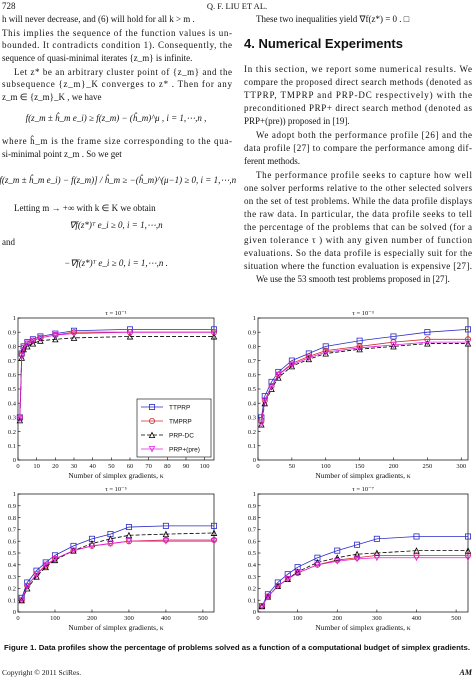 This screenshot has height=680, width=474. Describe the element at coordinates (237, 6) in the screenshot. I see `running-title: Q. F. LIU ET AL.` at that location.